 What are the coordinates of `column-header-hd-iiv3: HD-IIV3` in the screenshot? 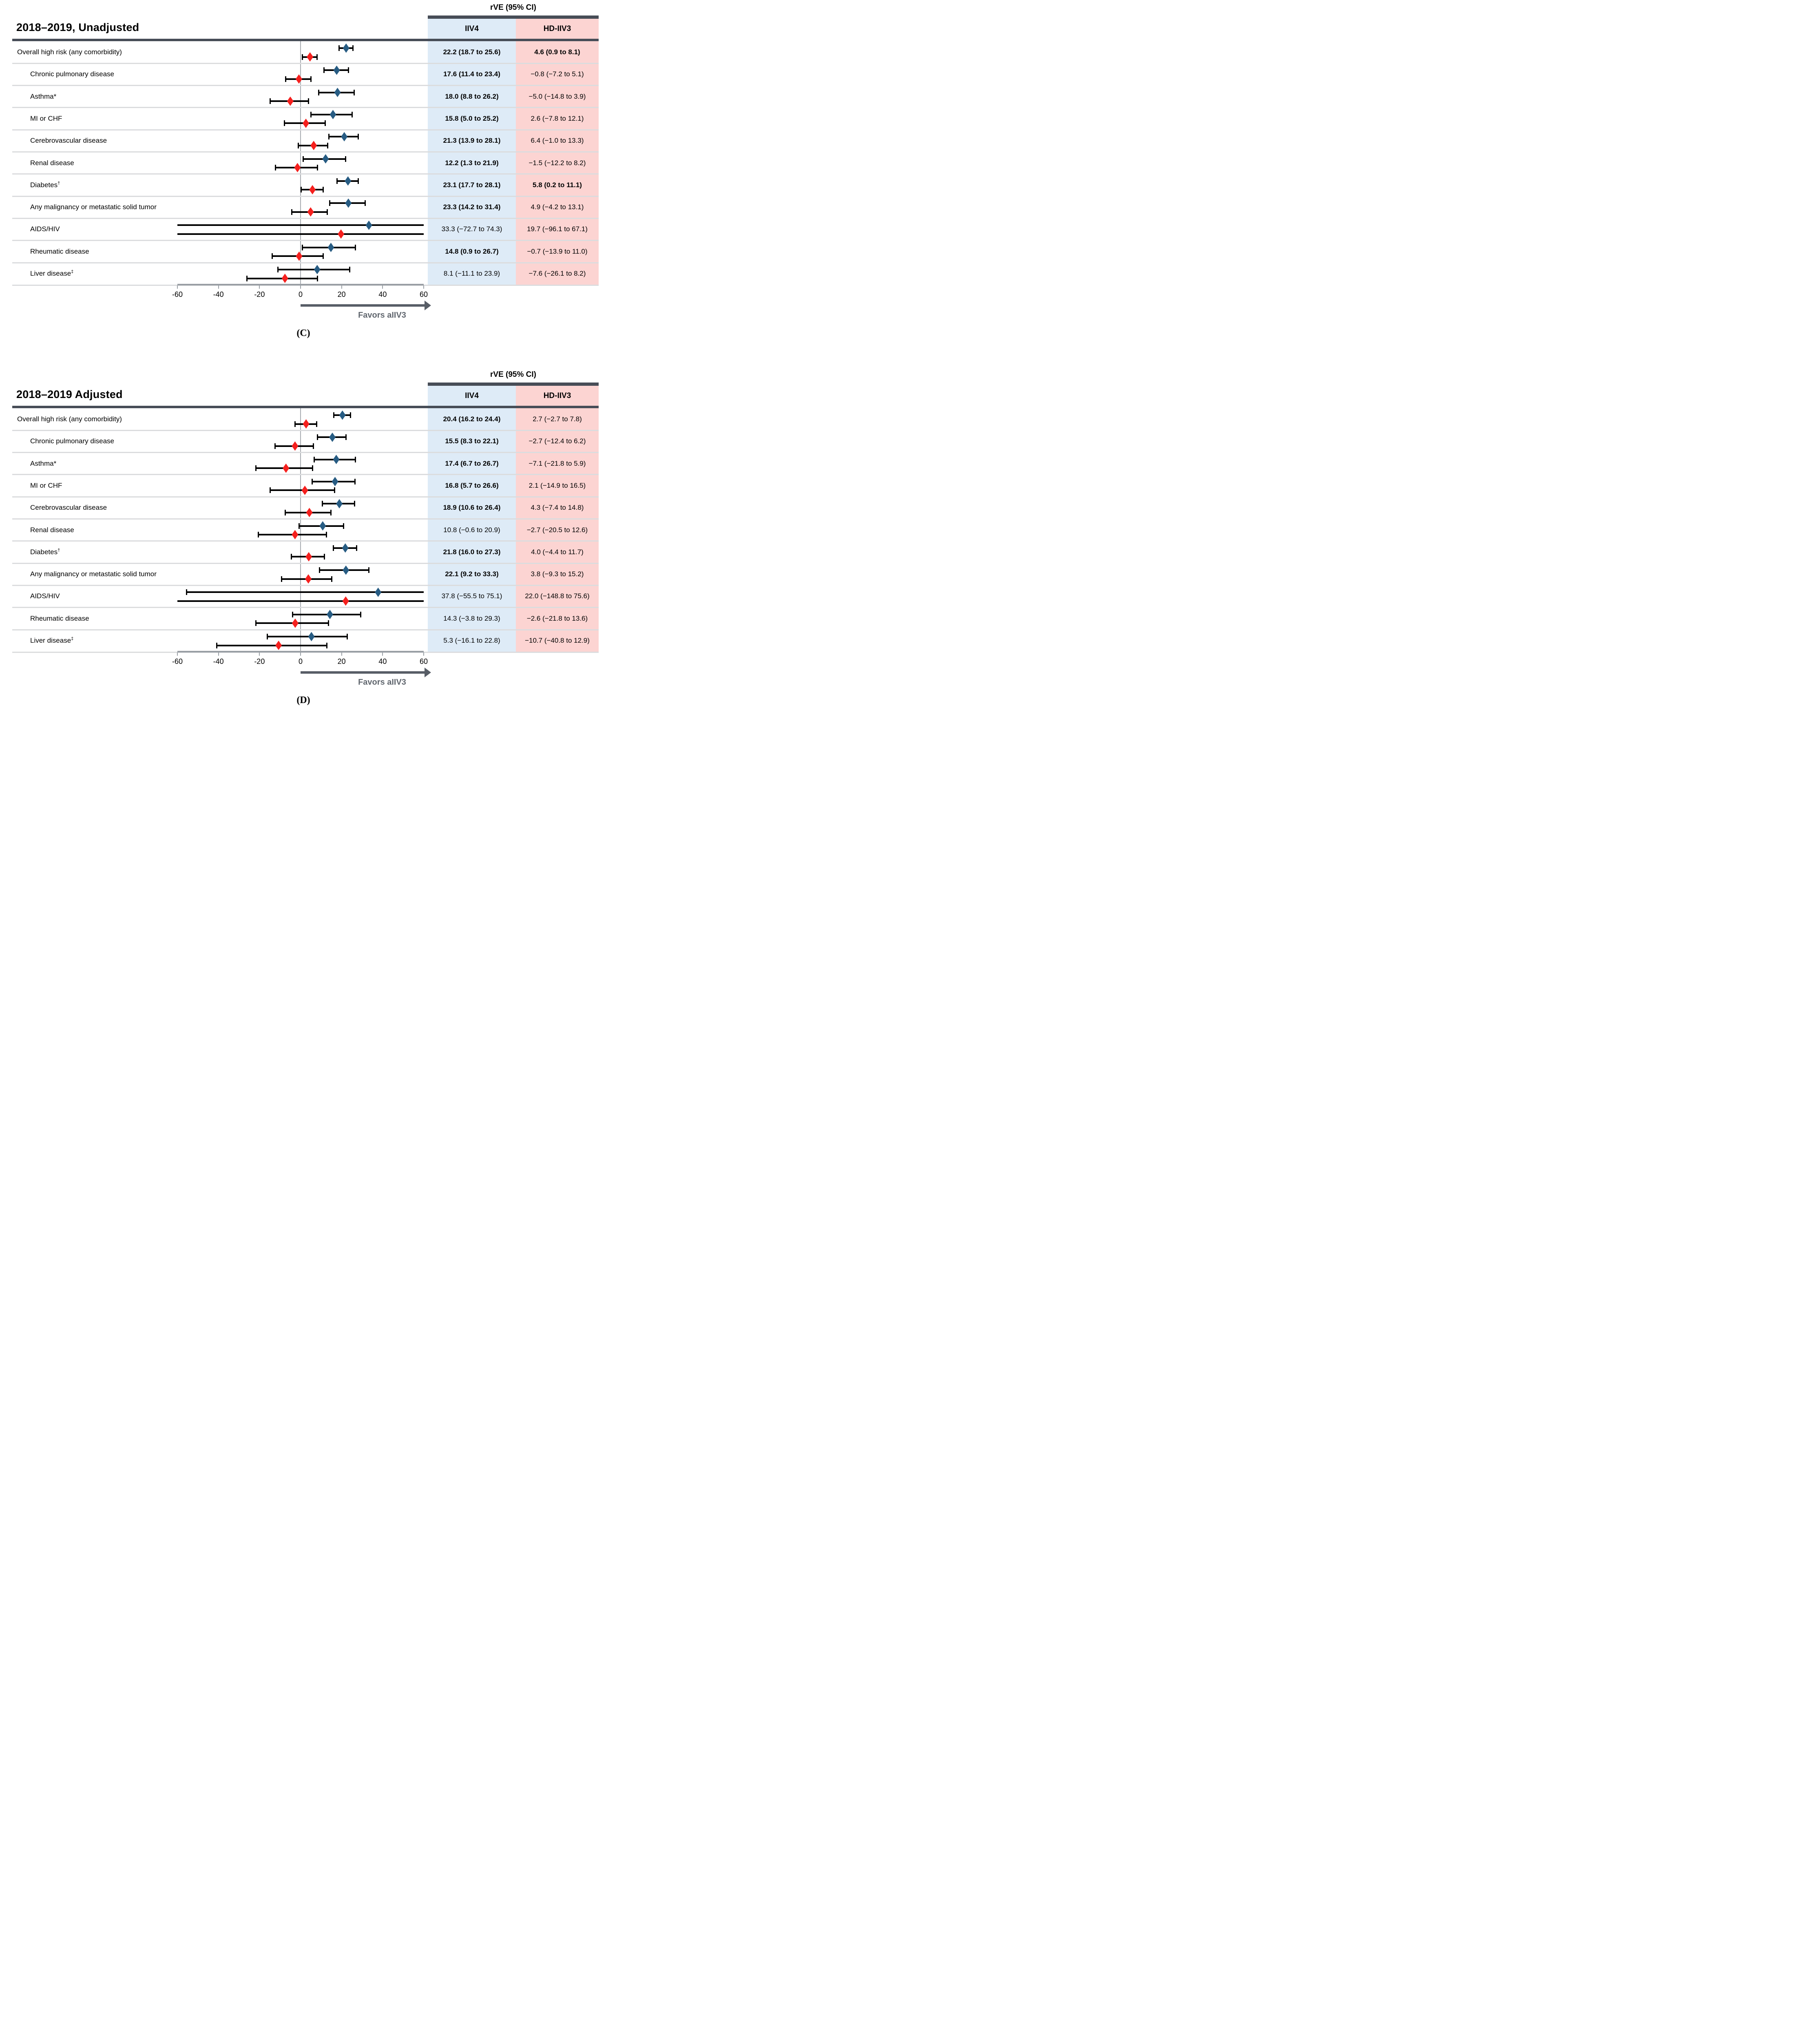 It's located at (557, 395).